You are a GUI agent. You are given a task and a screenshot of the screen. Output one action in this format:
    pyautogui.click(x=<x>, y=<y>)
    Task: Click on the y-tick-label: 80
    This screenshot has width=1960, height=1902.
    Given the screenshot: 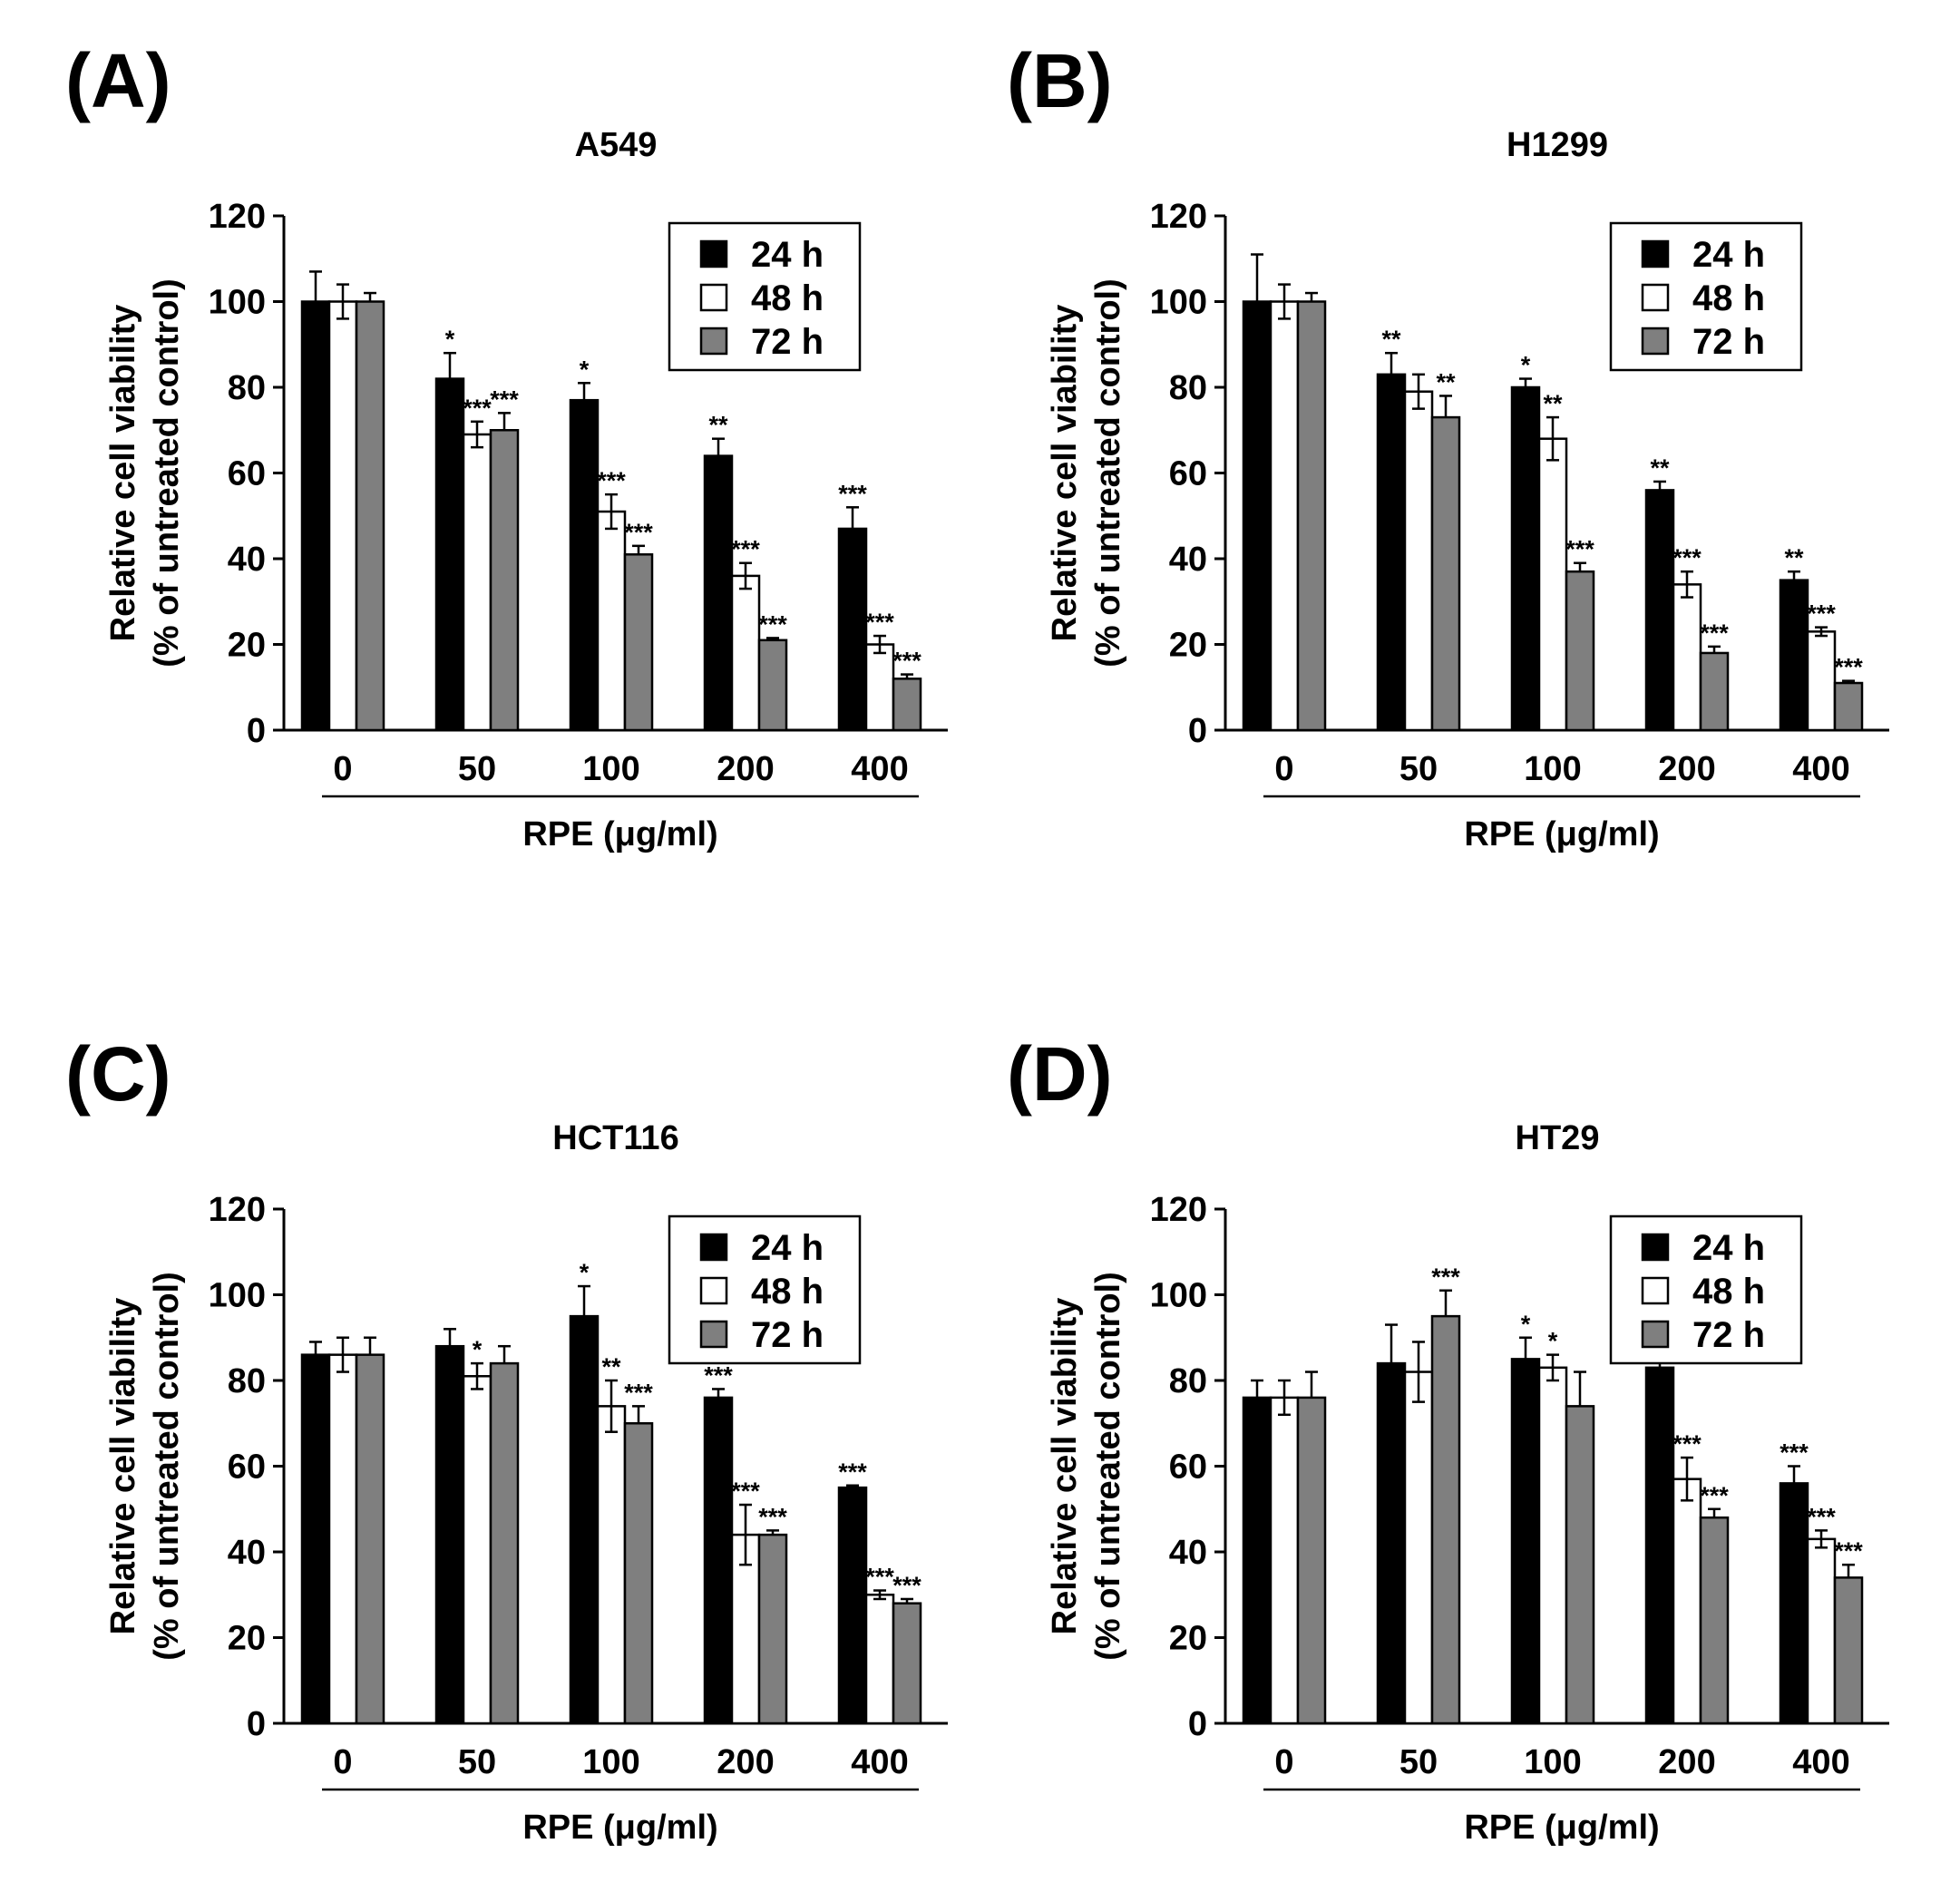 What is the action you would take?
    pyautogui.click(x=247, y=1381)
    